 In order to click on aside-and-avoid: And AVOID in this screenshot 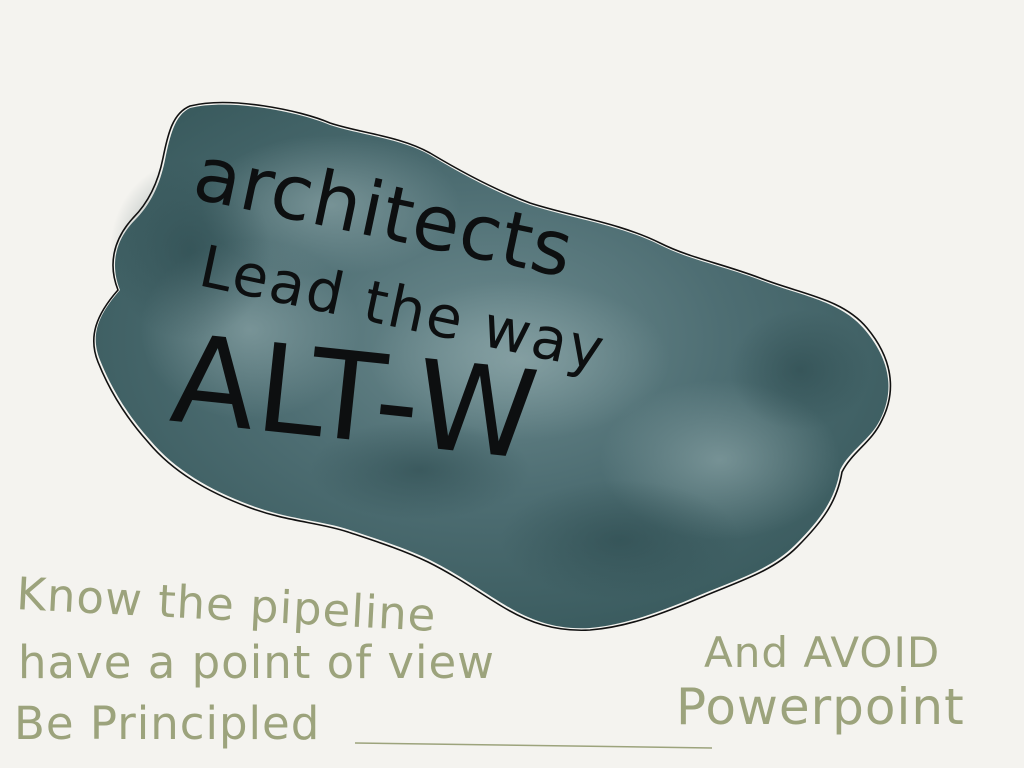, I will do `click(822, 652)`.